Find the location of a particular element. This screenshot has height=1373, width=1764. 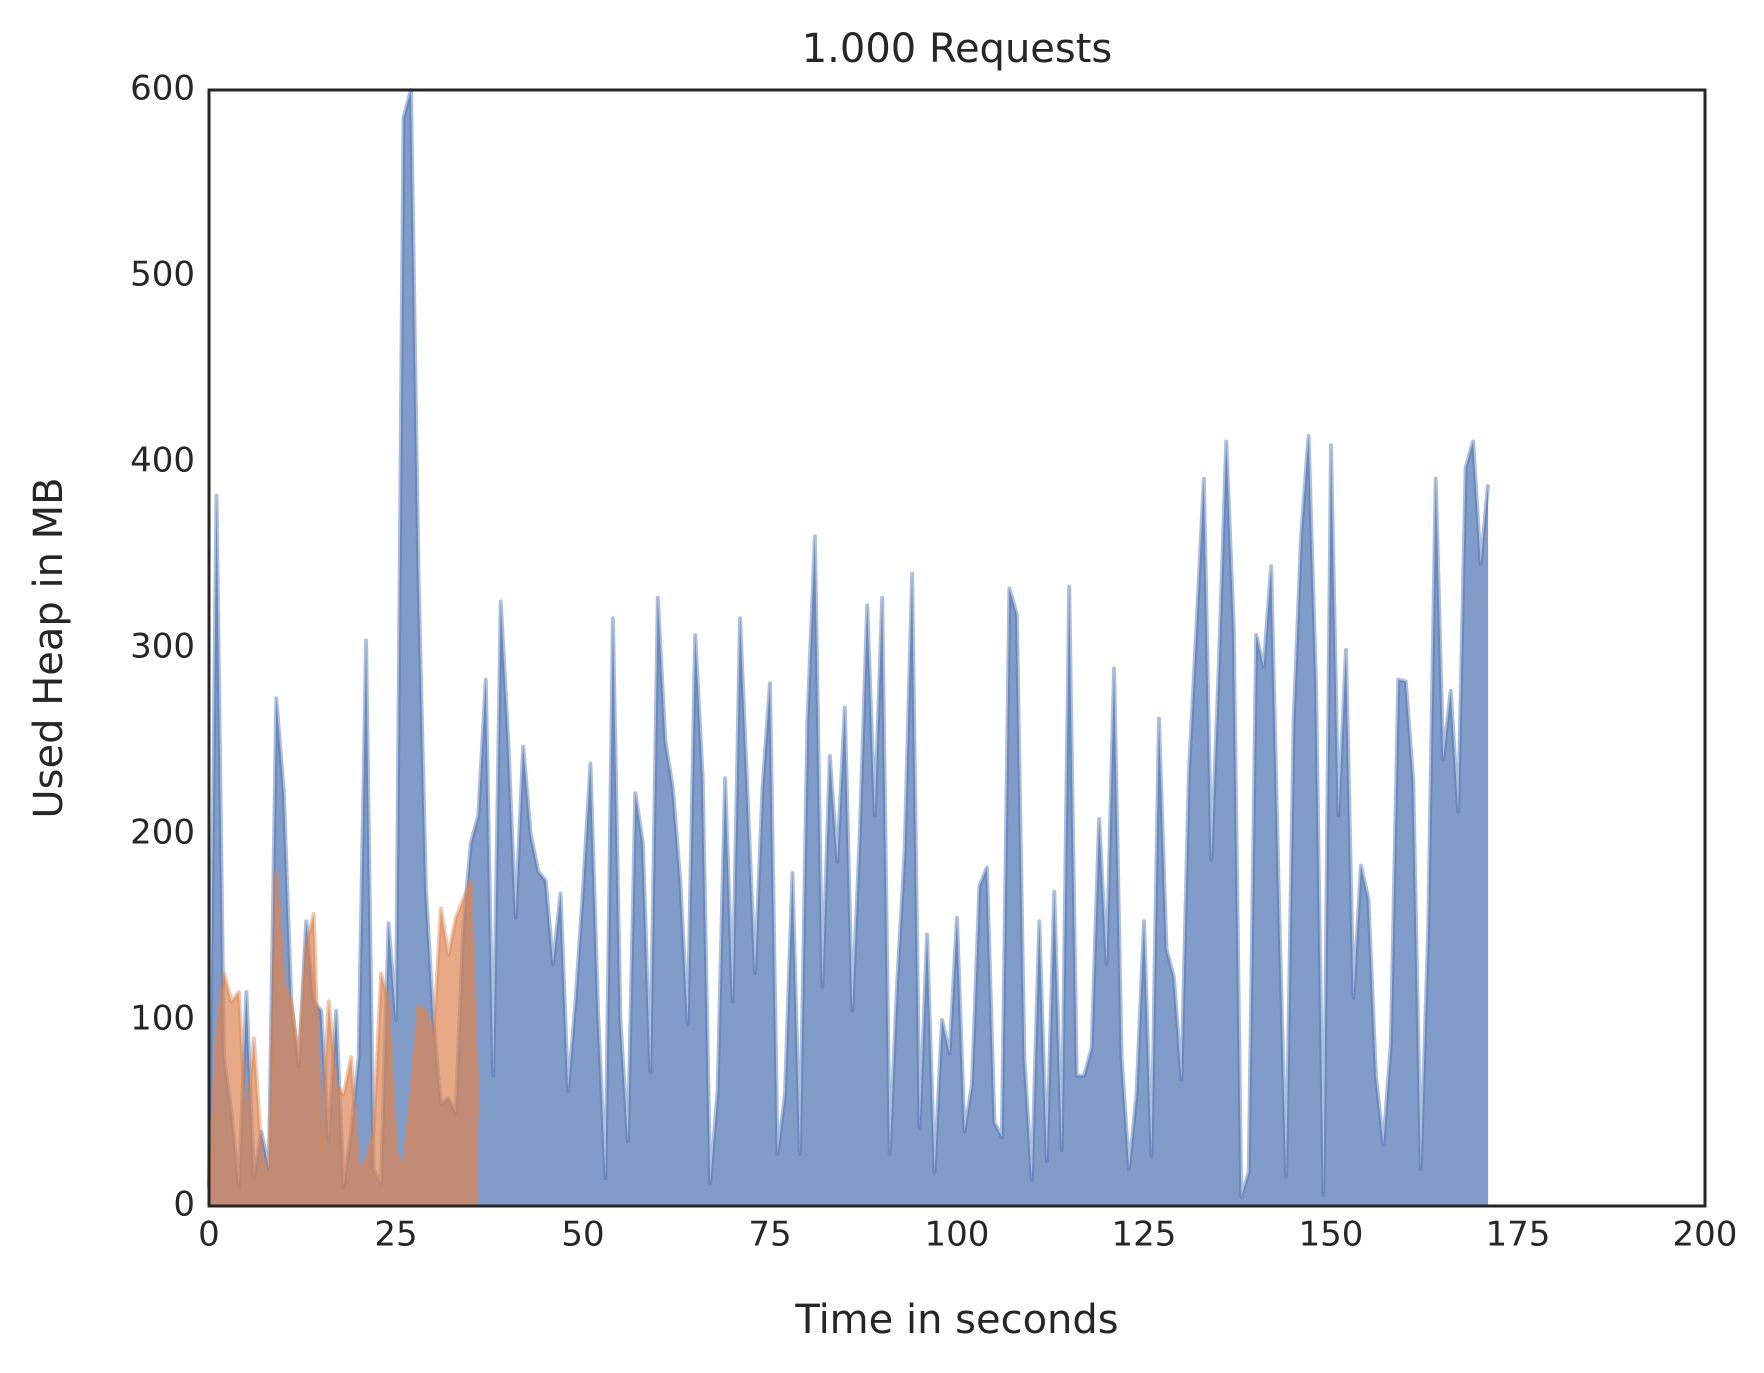

y-tick-label: 0 is located at coordinates (184, 1205).